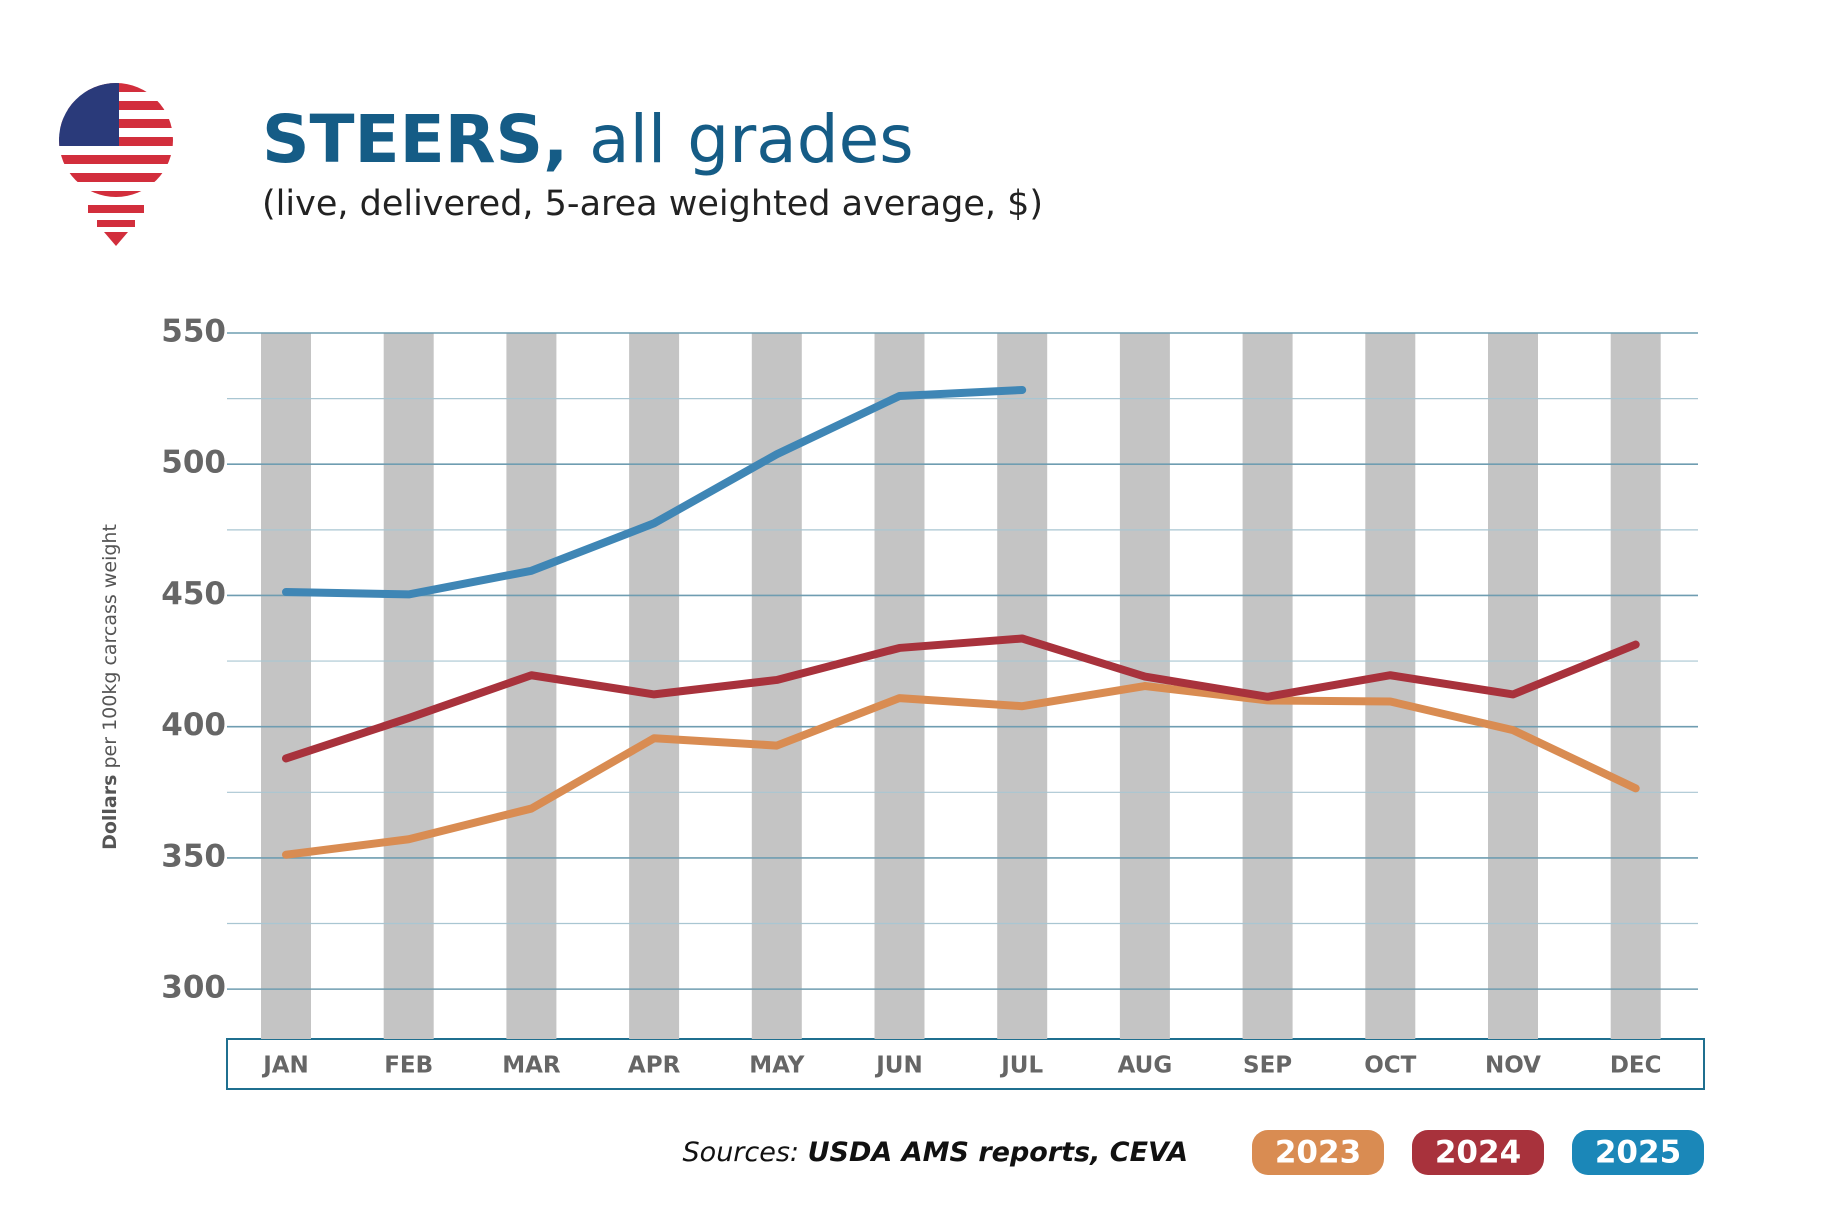 This screenshot has height=1227, width=1838. I want to click on x-tick-label: MAY, so click(776, 1066).